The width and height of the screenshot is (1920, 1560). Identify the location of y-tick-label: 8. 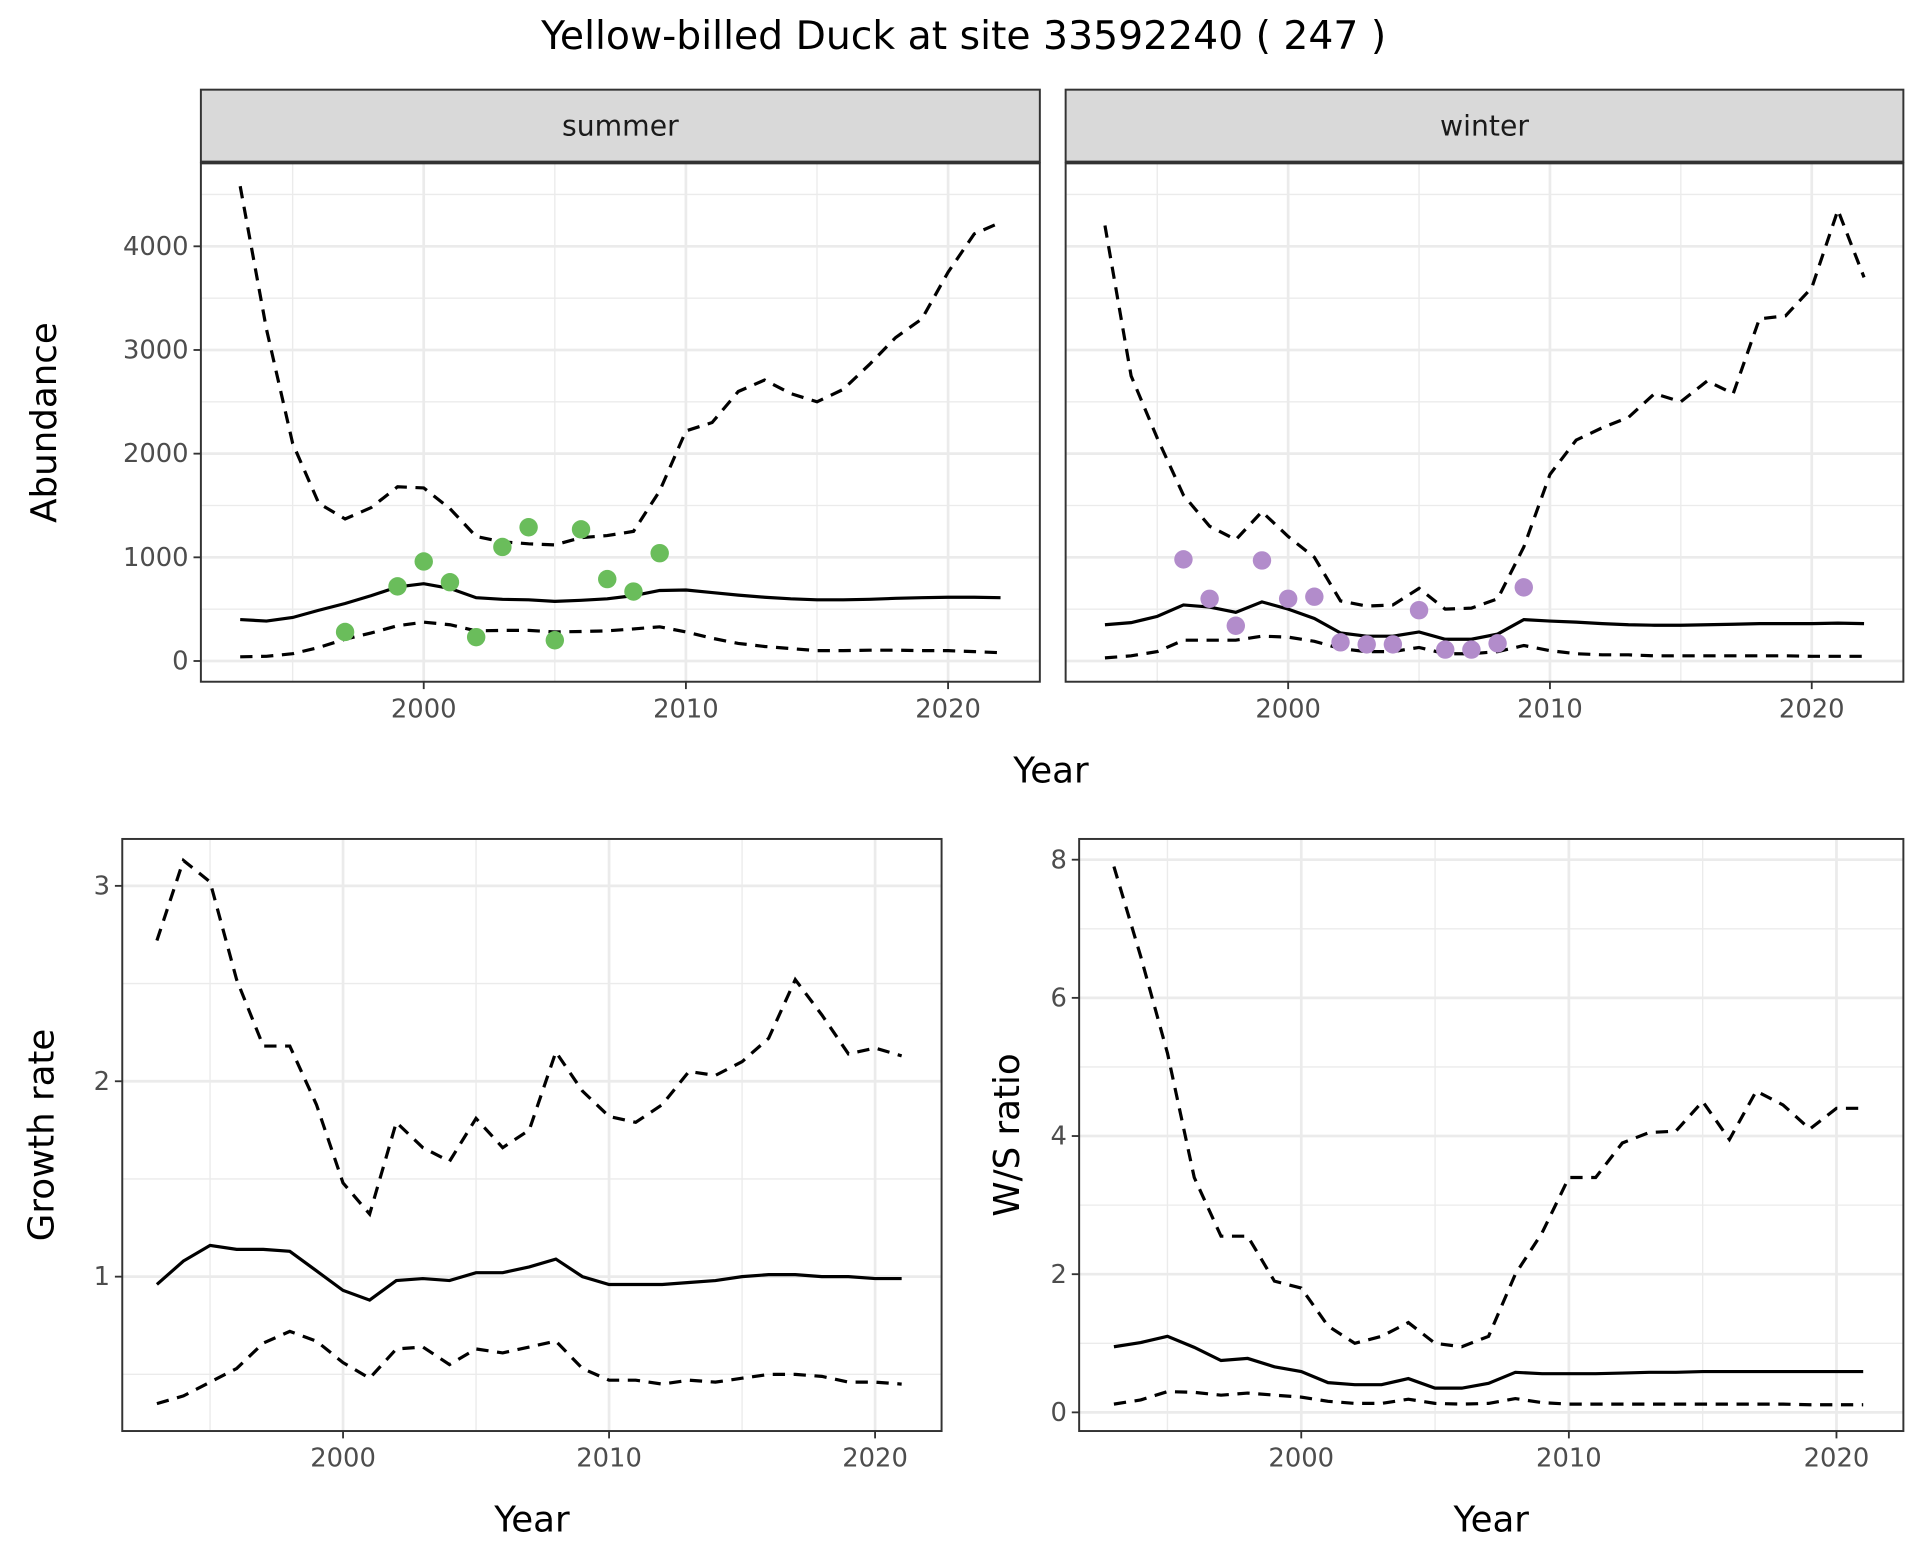
(1058, 860).